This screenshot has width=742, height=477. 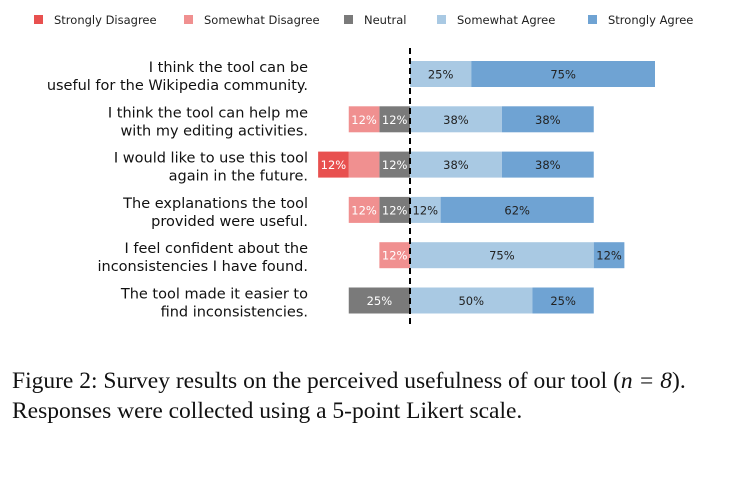 I want to click on category-label: I would like to use this tool, so click(x=211, y=159).